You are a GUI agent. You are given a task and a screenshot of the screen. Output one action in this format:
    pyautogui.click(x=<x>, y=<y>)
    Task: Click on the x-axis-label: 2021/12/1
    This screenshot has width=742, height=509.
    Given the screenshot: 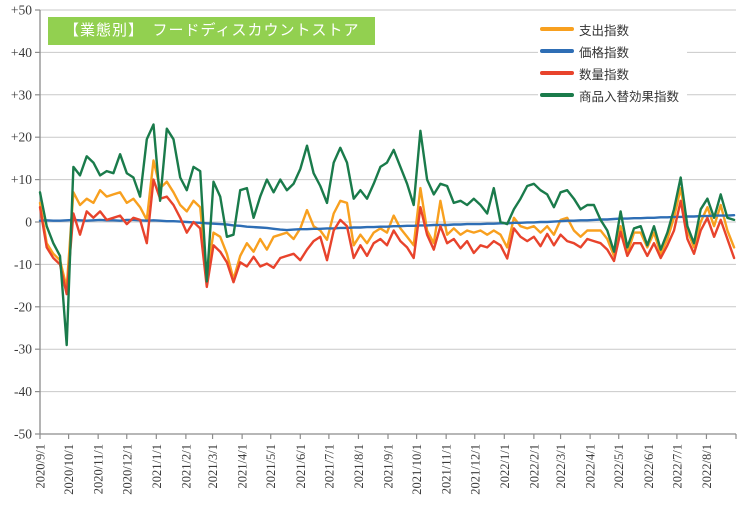 What is the action you would take?
    pyautogui.click(x=475, y=469)
    